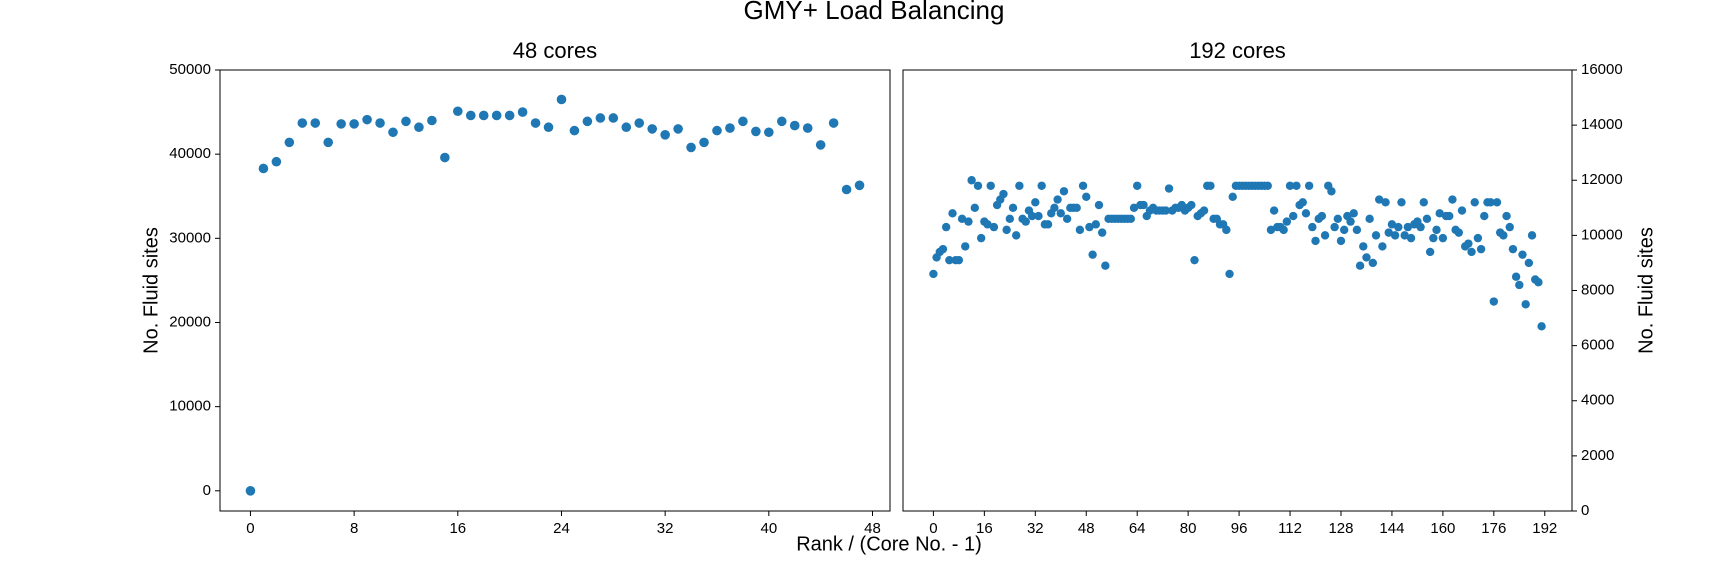 The image size is (1728, 576). I want to click on y-tick-label: 10000, so click(190, 406).